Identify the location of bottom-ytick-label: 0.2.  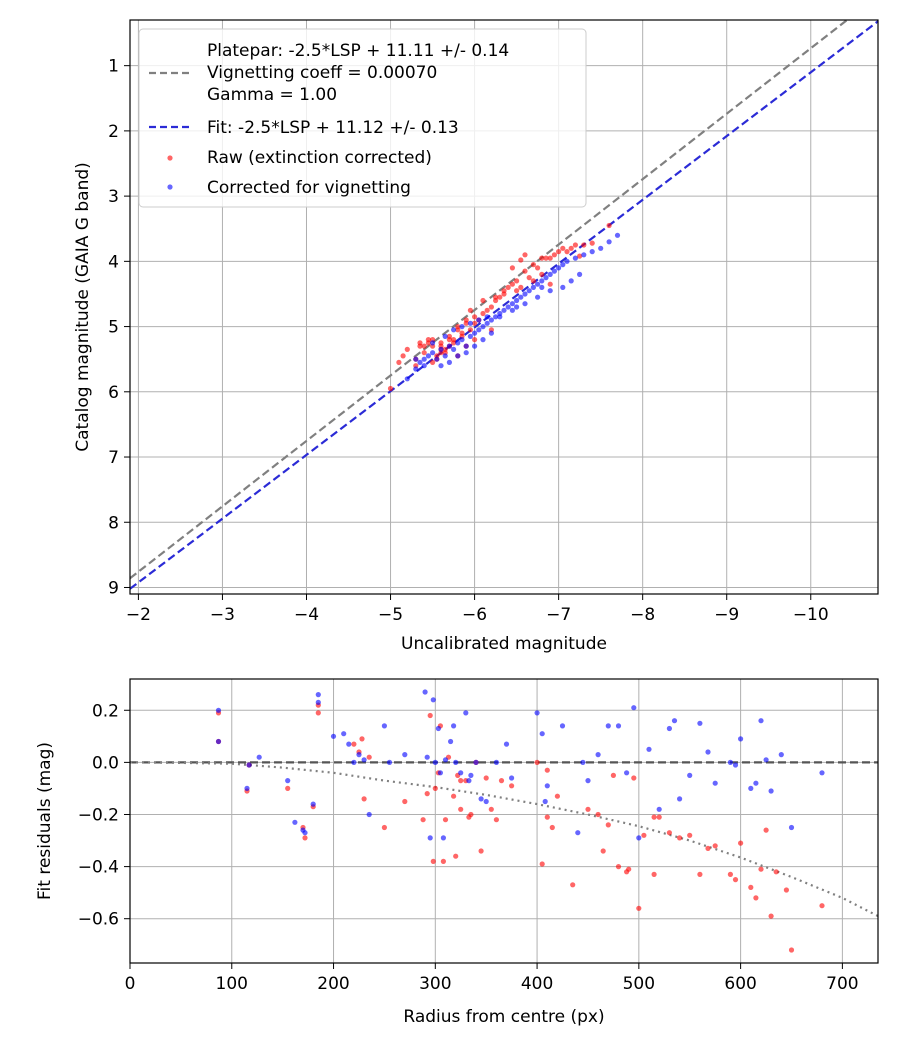
(105, 711).